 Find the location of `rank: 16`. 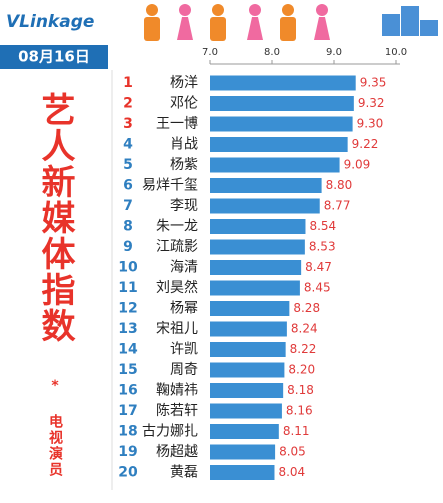

rank: 16 is located at coordinates (127, 391).